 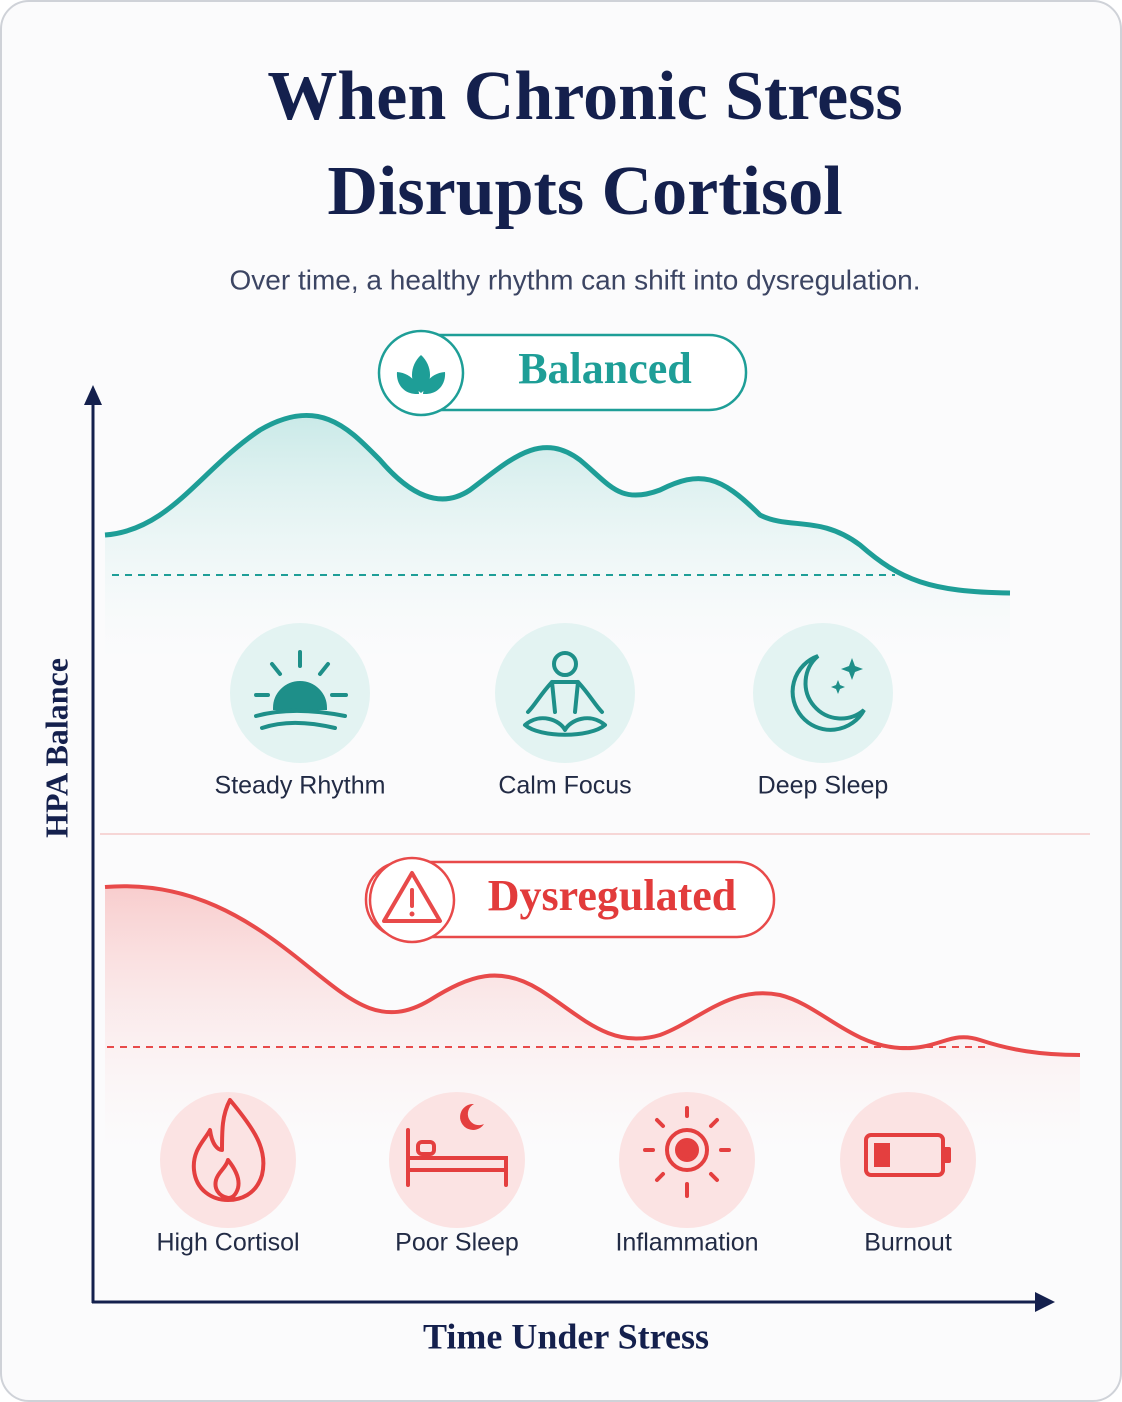 I want to click on x-axis-label: Time Under Stress, so click(x=566, y=1336).